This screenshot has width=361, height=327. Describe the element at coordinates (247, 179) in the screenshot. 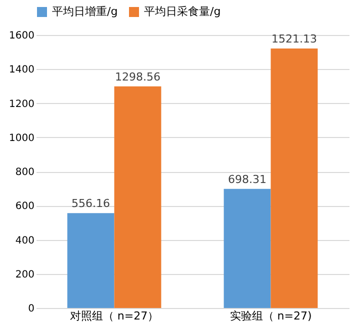

I see `data-label: 698.31` at that location.